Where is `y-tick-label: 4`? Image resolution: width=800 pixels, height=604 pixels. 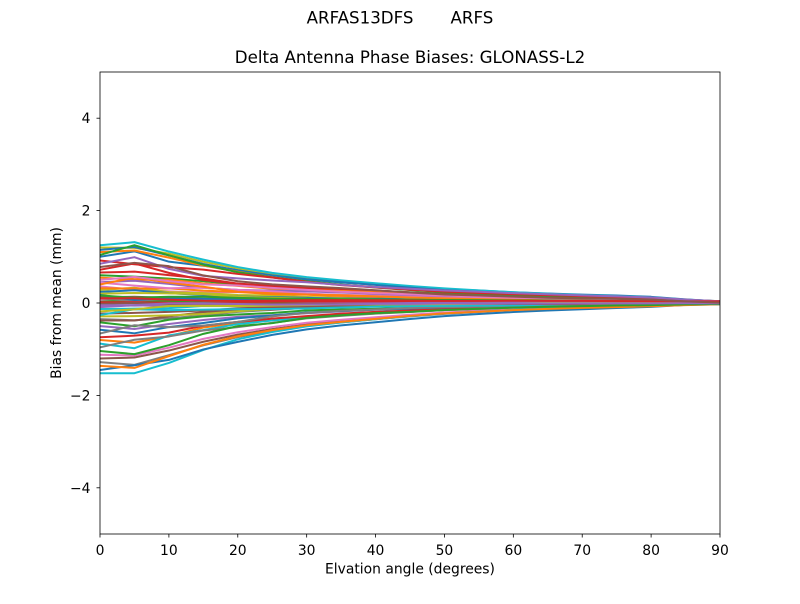 y-tick-label: 4 is located at coordinates (86, 119).